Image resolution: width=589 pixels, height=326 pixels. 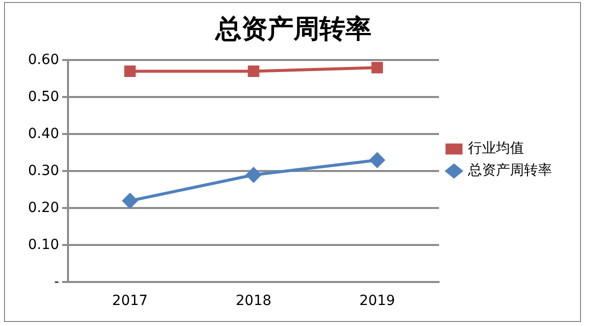 I want to click on legend-label: 行业均值, so click(x=496, y=148).